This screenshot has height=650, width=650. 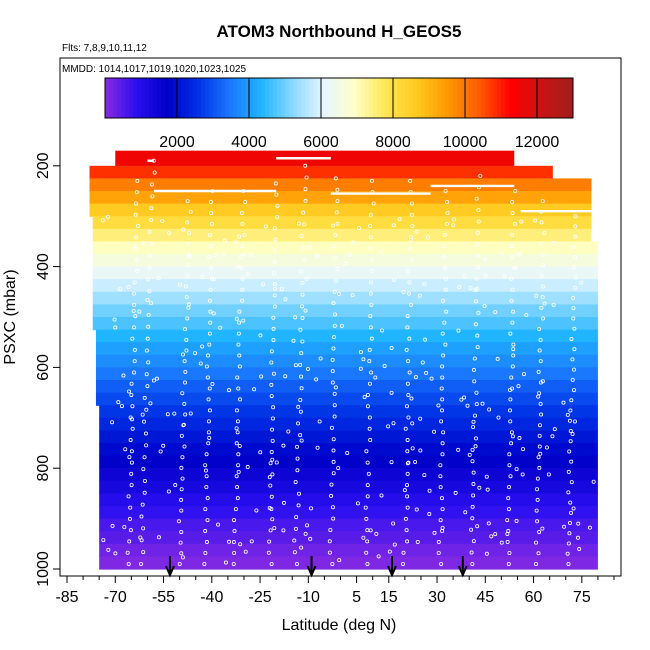 What do you see at coordinates (339, 625) in the screenshot?
I see `x-axis-label: Latitude (deg N)` at bounding box center [339, 625].